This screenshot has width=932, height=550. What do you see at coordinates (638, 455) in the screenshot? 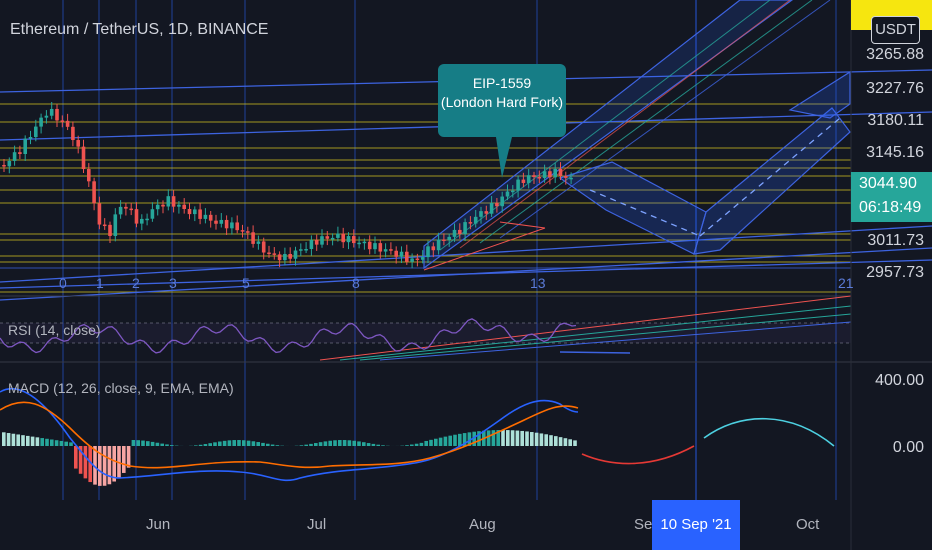
I see `macd-projection-red` at bounding box center [638, 455].